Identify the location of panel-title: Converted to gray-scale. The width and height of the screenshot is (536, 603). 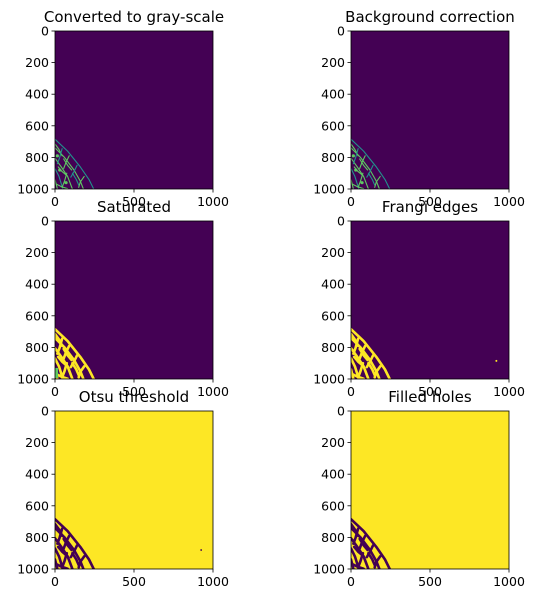
(134, 17).